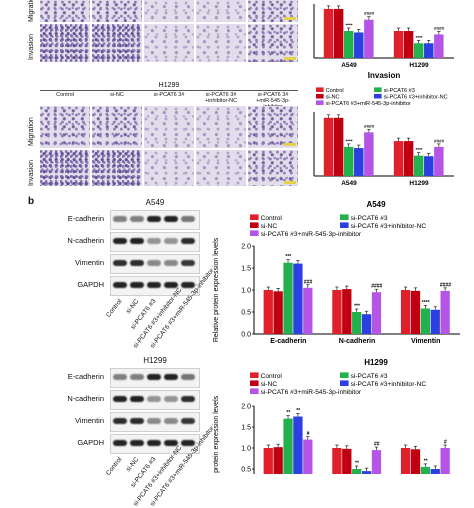 This screenshot has width=474, height=508. What do you see at coordinates (169, 90) in the screenshot?
I see `h1299-title-rule` at bounding box center [169, 90].